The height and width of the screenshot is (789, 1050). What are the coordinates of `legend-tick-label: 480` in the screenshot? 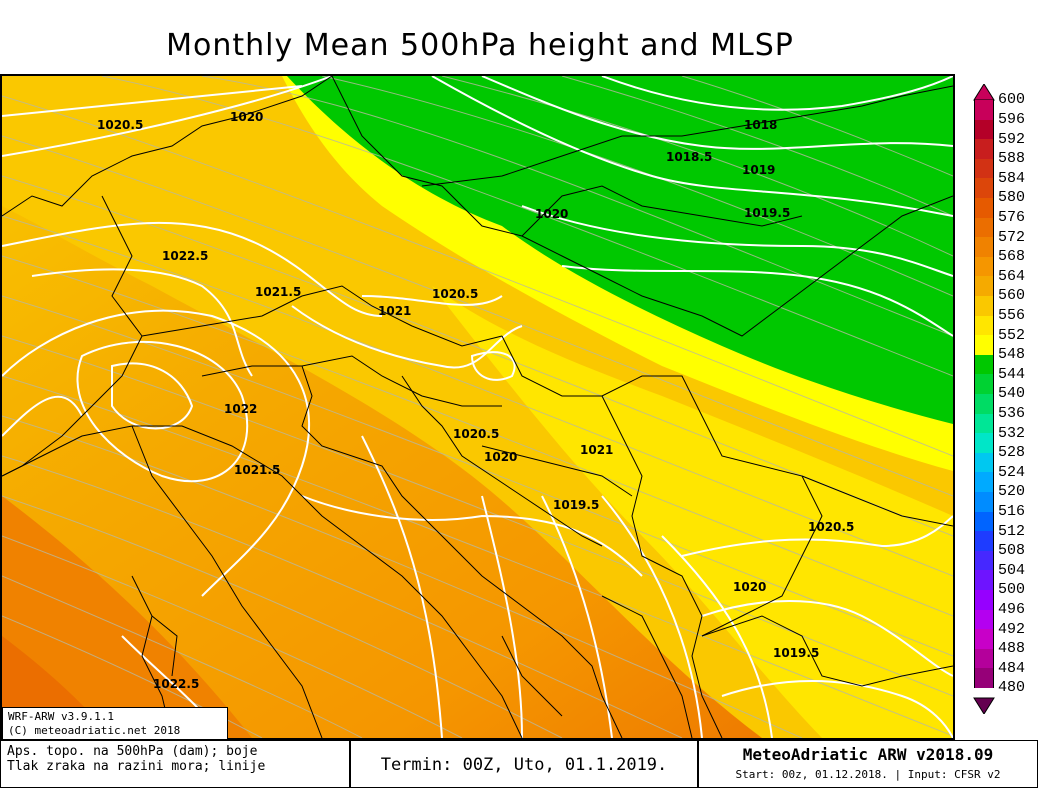 It's located at (1012, 688).